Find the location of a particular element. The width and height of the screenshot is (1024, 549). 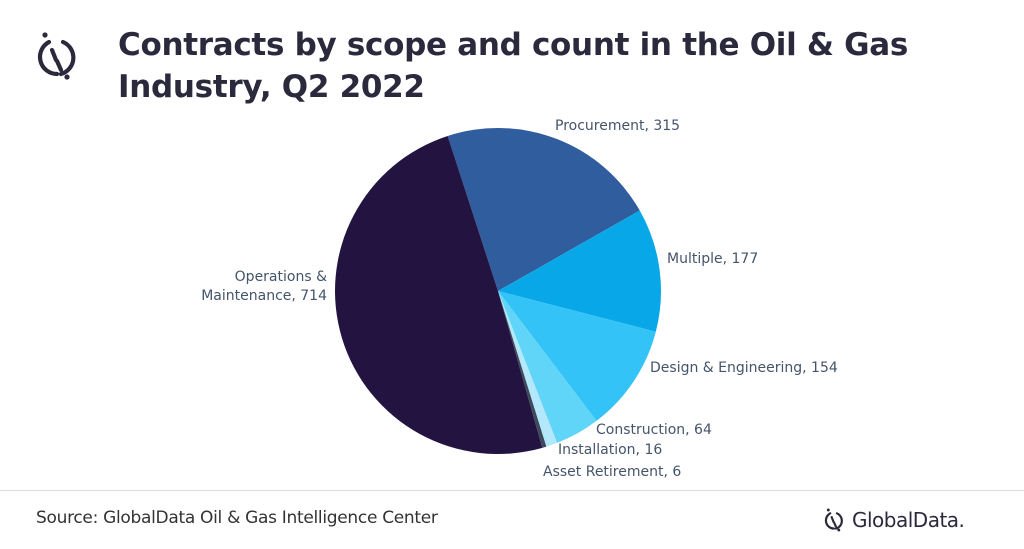

data-label-installation: Installation, 16 is located at coordinates (610, 450).